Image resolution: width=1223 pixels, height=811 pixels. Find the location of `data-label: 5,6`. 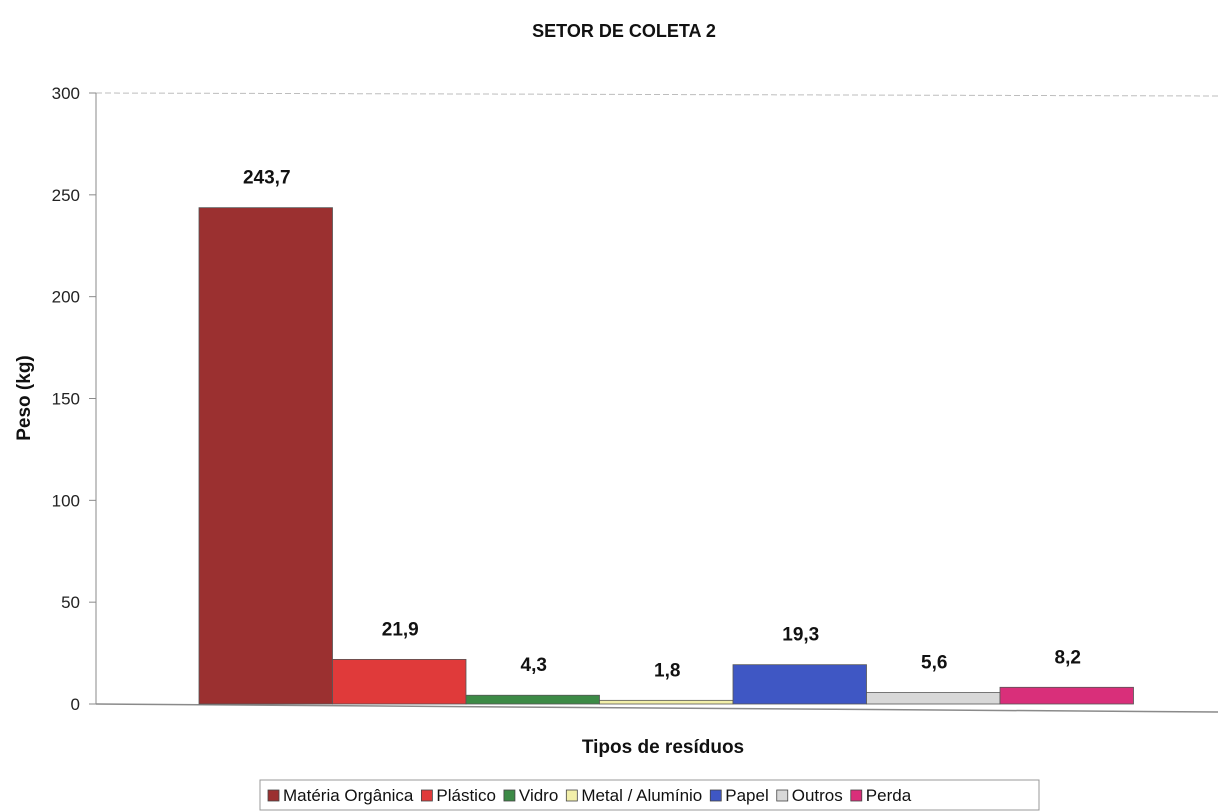

data-label: 5,6 is located at coordinates (934, 663).